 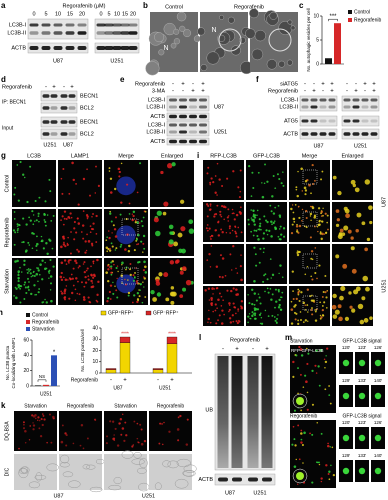 What do you see at coordinates (362, 347) in the screenshot?
I see `label: 123'` at bounding box center [362, 347].